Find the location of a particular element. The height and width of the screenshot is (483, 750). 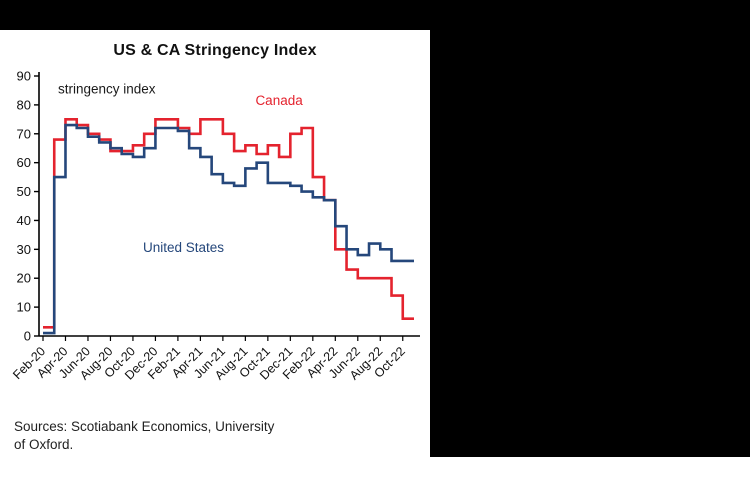

y-tick-label: 40 is located at coordinates (24, 220).